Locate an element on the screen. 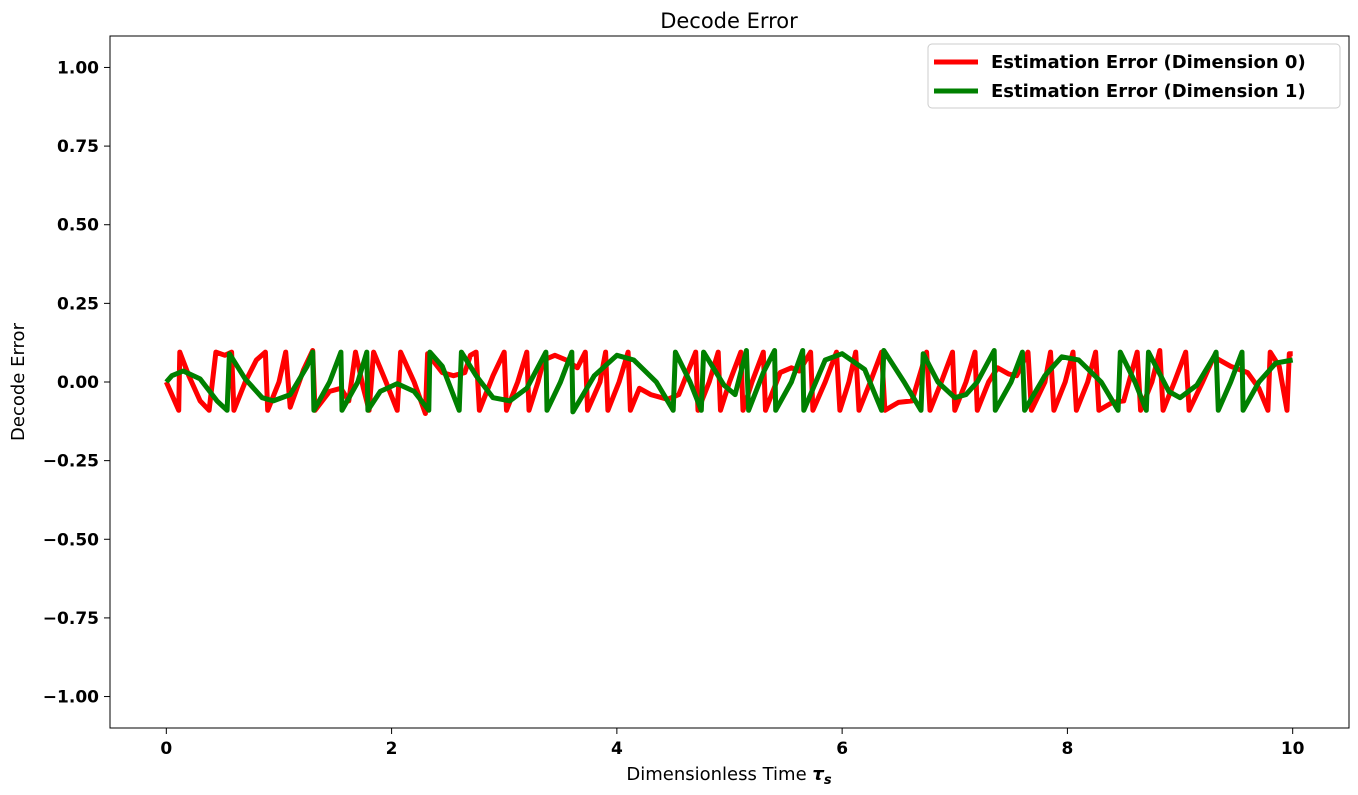  x-tick-label: 8 is located at coordinates (1067, 749).